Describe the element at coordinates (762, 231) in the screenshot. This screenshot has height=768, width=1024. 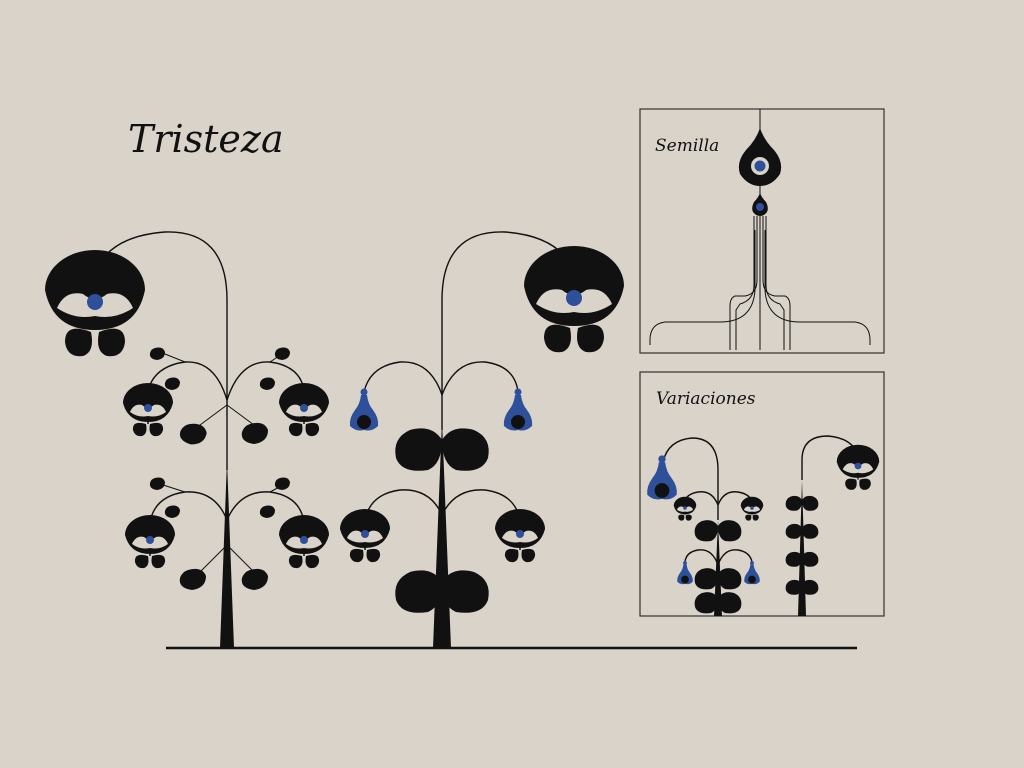
I see `seed-panel: Semilla` at that location.